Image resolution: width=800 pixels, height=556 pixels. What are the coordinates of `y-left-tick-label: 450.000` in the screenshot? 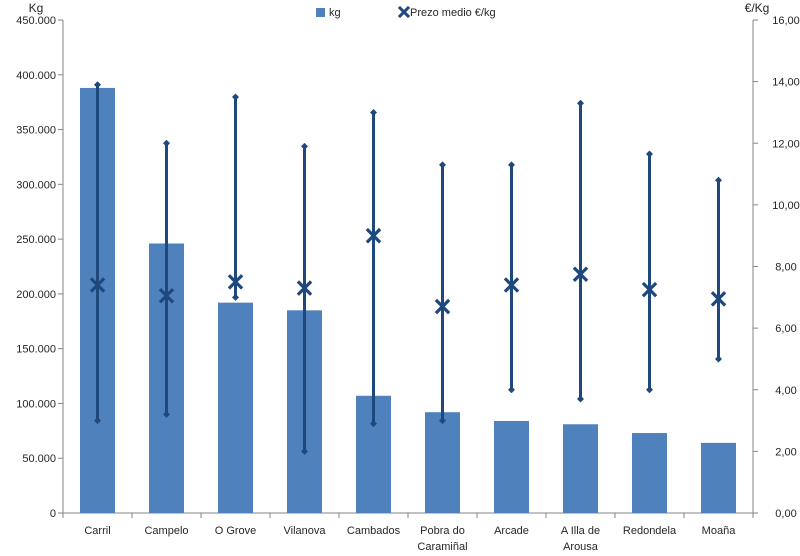 It's located at (36, 21).